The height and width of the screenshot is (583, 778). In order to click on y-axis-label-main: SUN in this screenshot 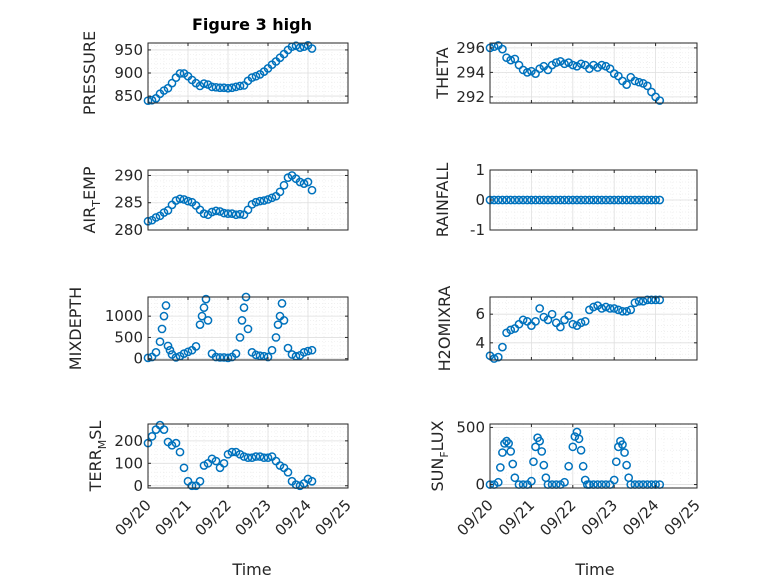, I will do `click(437, 475)`.